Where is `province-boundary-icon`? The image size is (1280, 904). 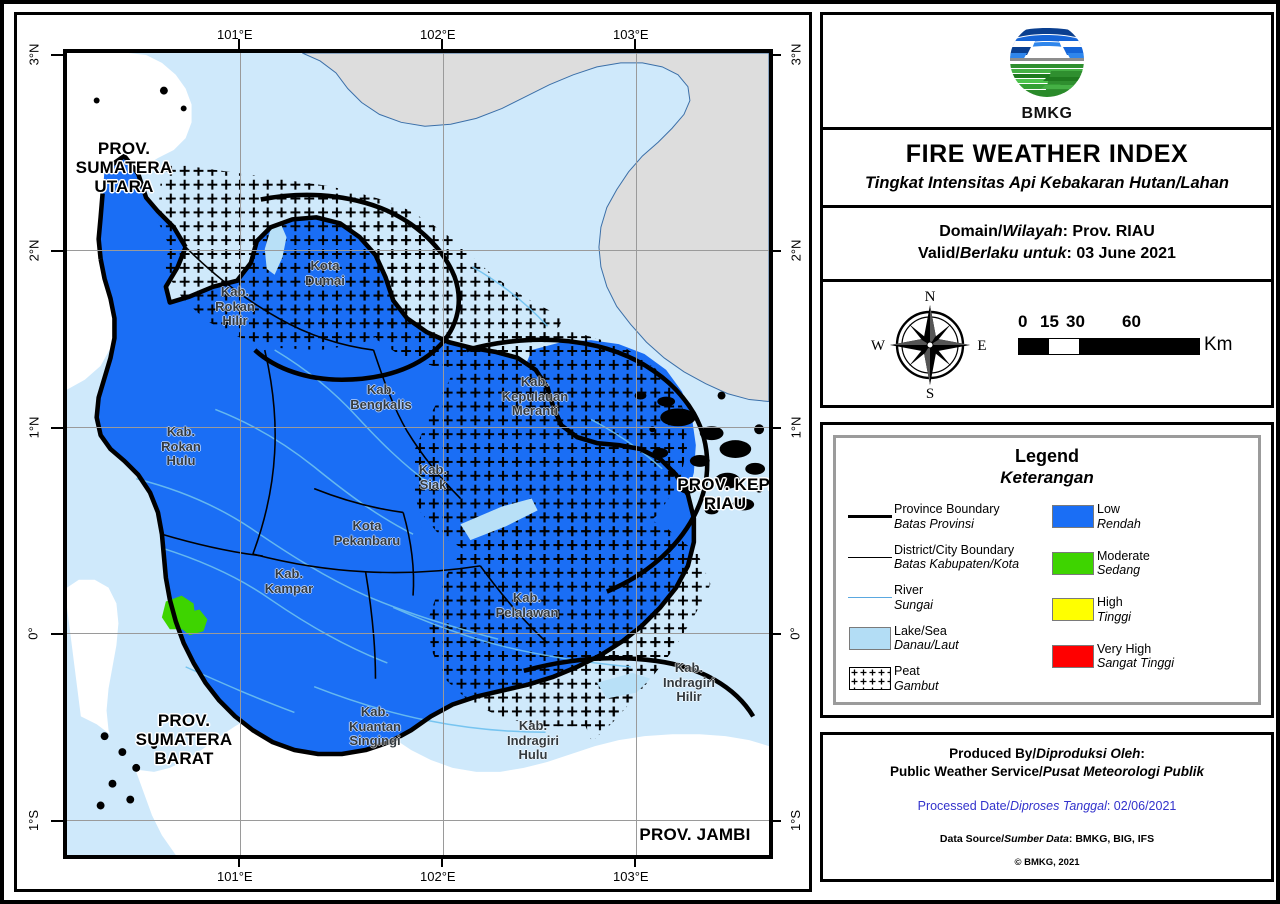 province-boundary-icon is located at coordinates (870, 517).